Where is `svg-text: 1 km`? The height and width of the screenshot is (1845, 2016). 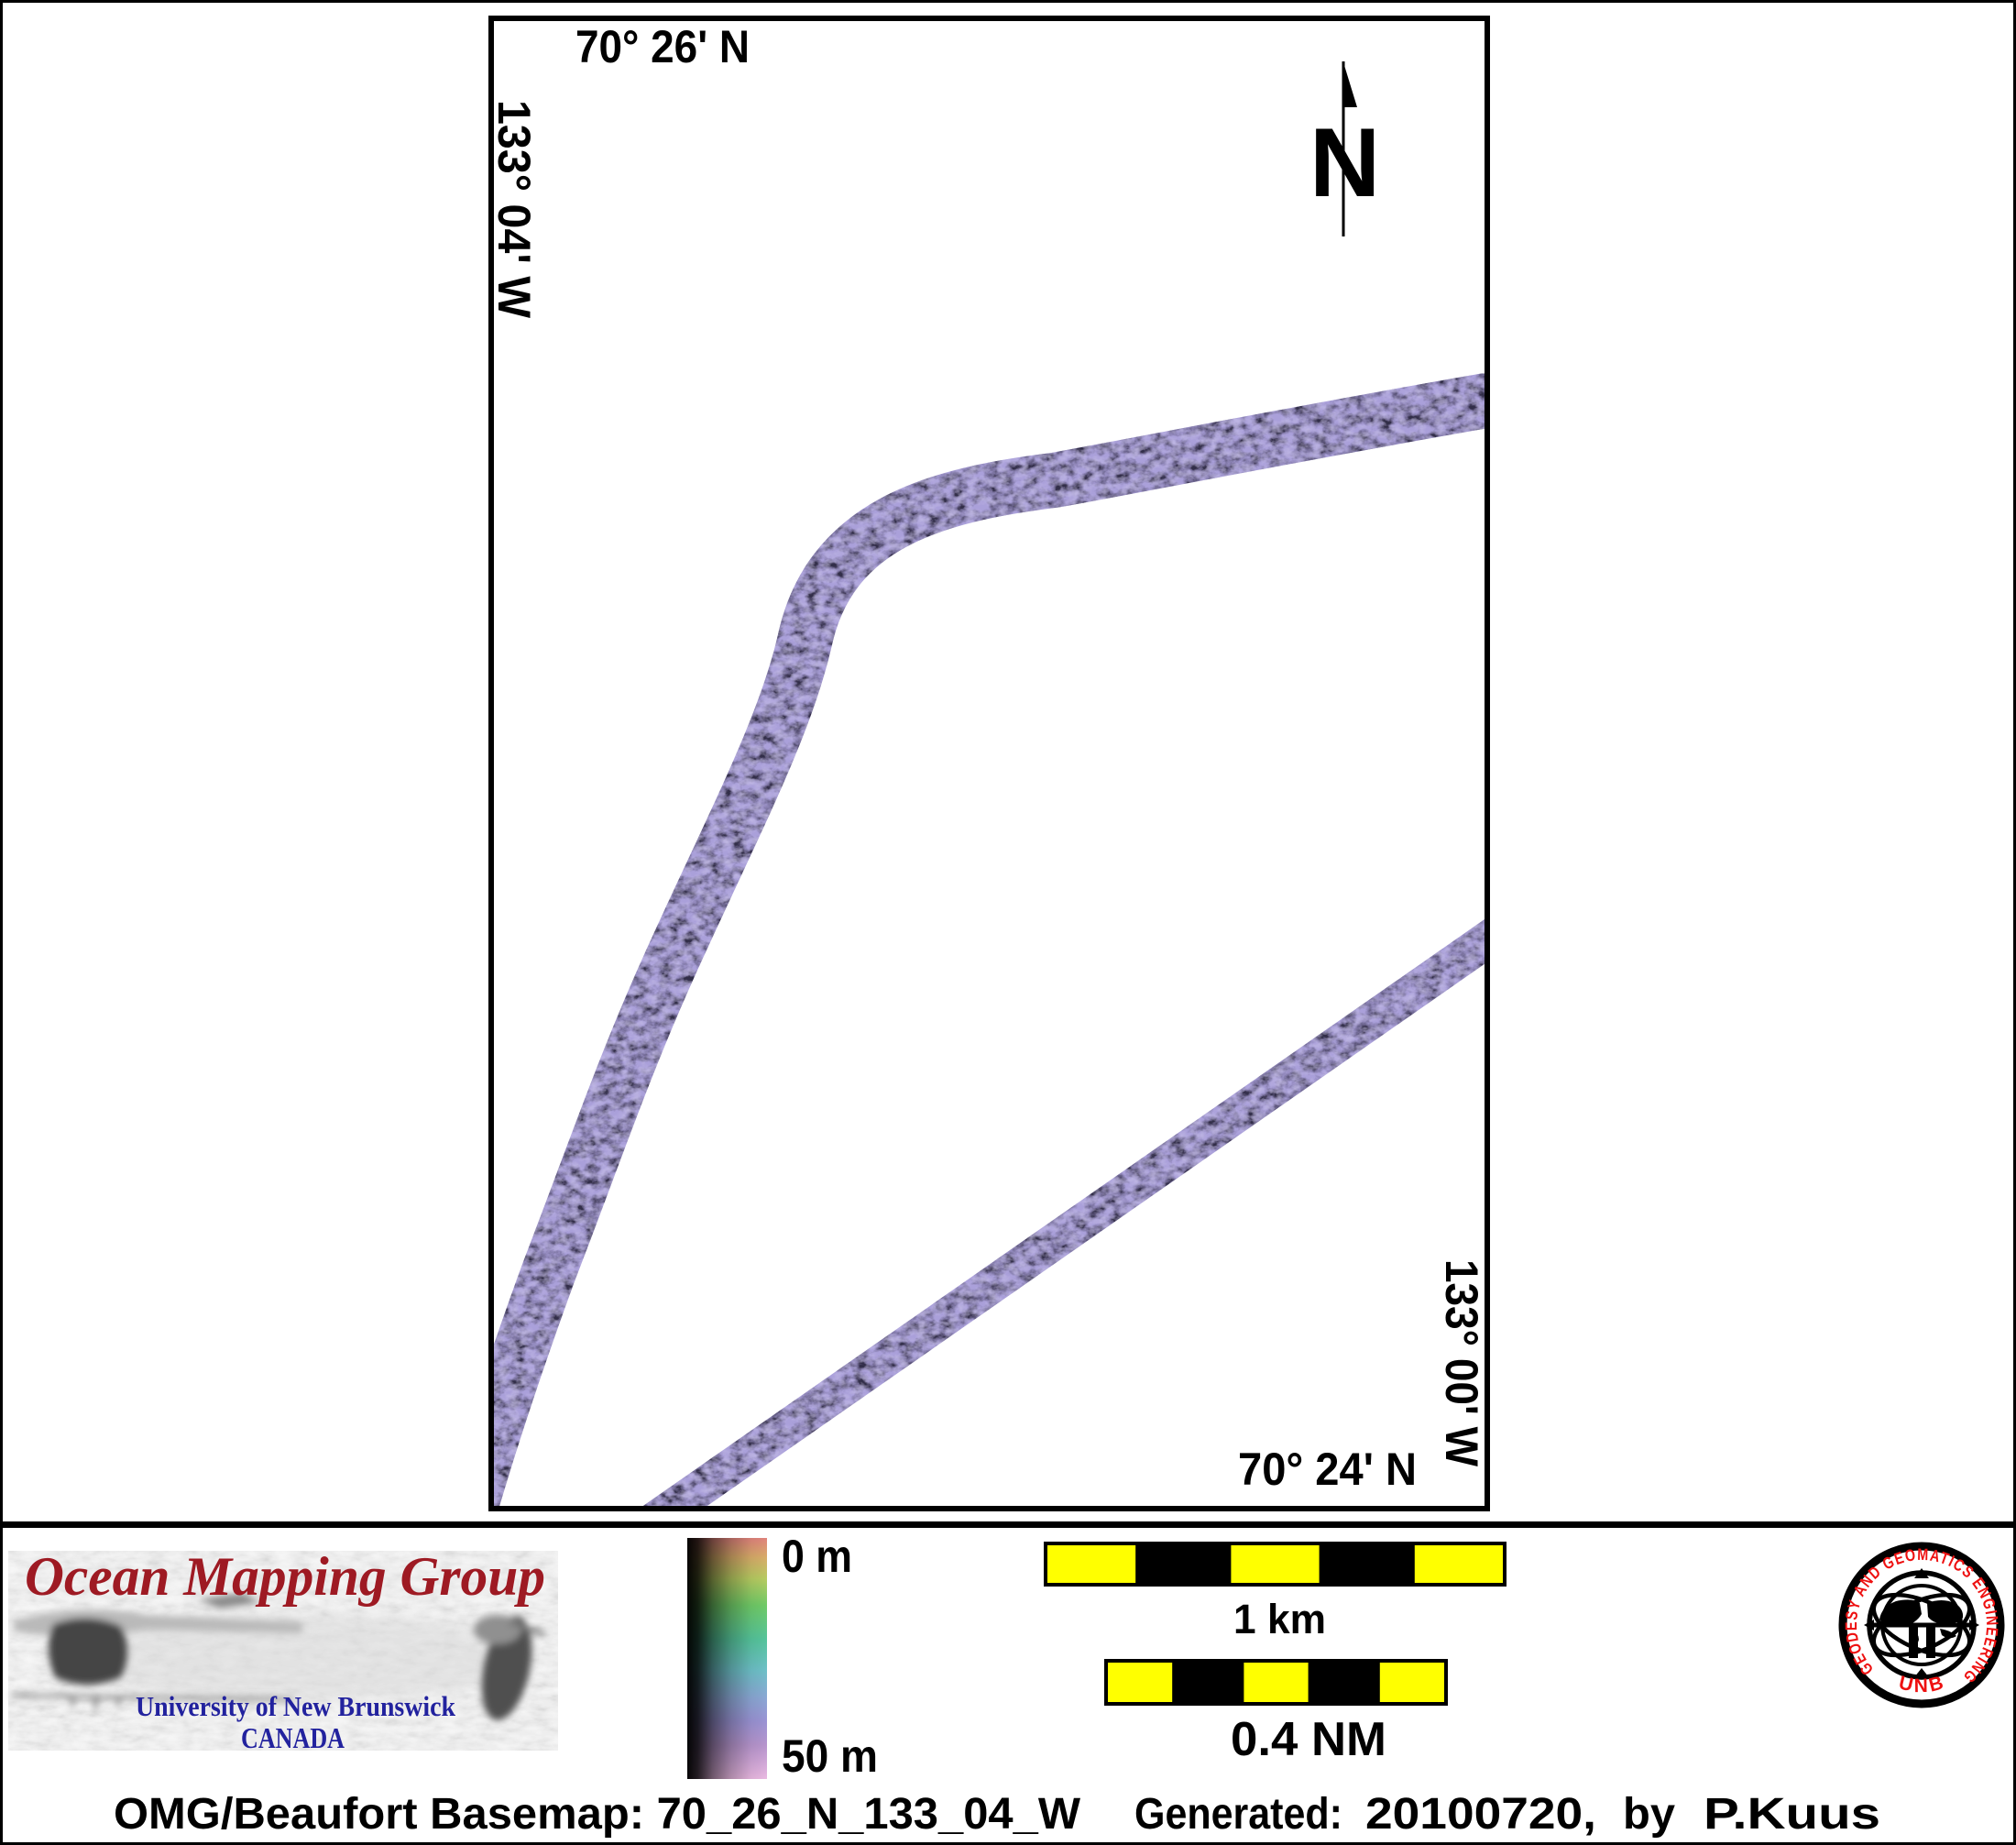 svg-text: 1 km is located at coordinates (1279, 1619).